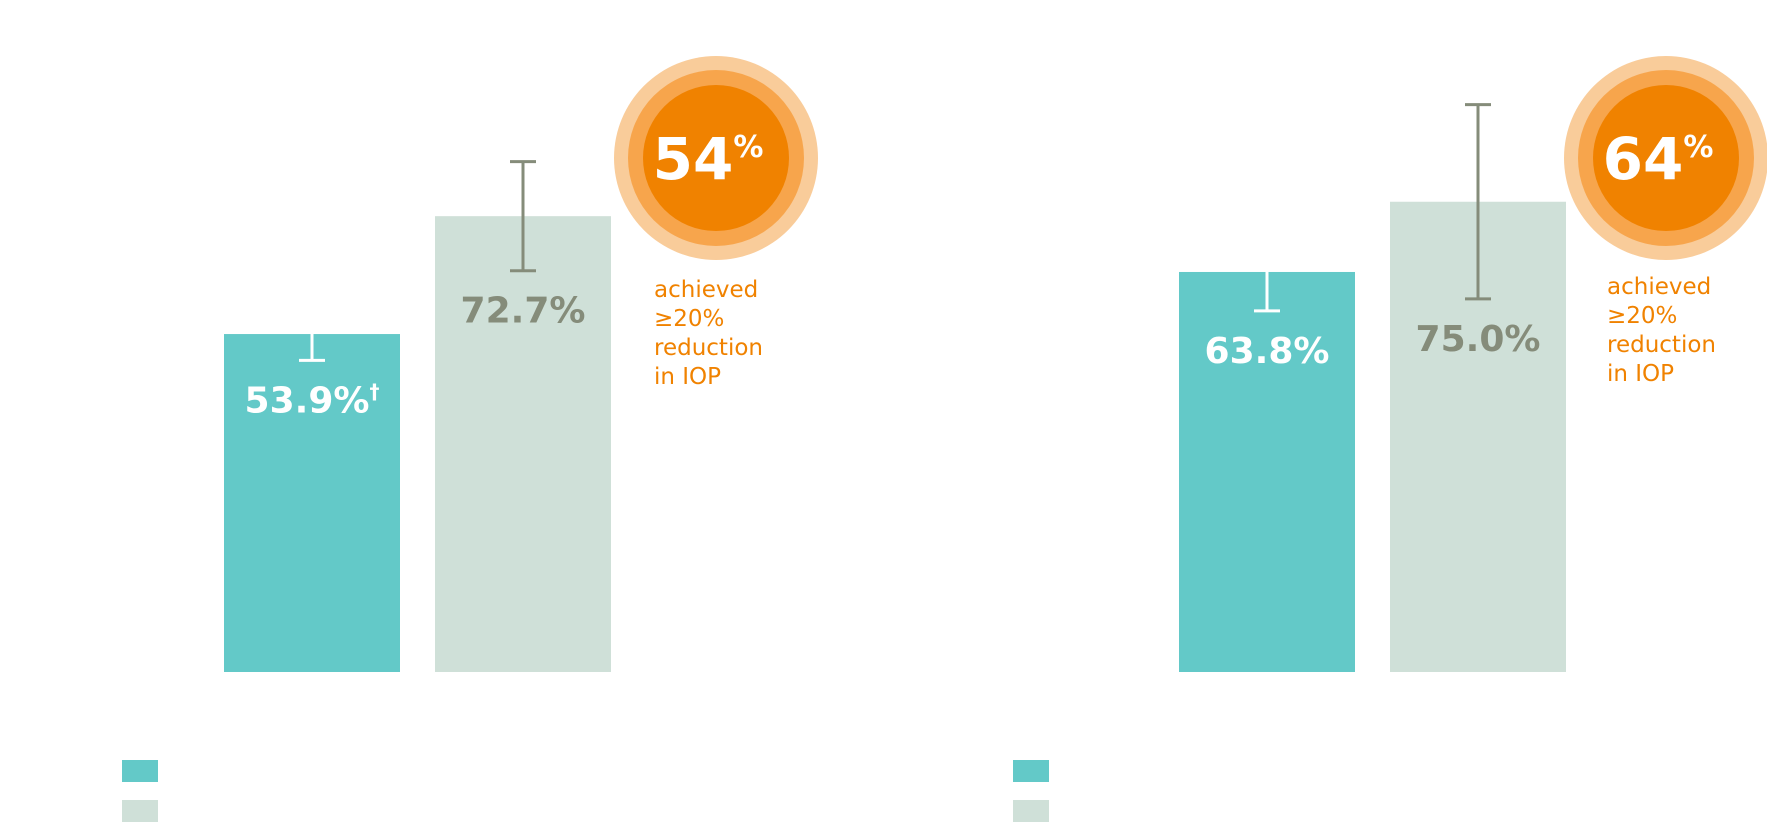 The height and width of the screenshot is (825, 1767). What do you see at coordinates (1658, 159) in the screenshot?
I see `badge-value: 64%` at bounding box center [1658, 159].